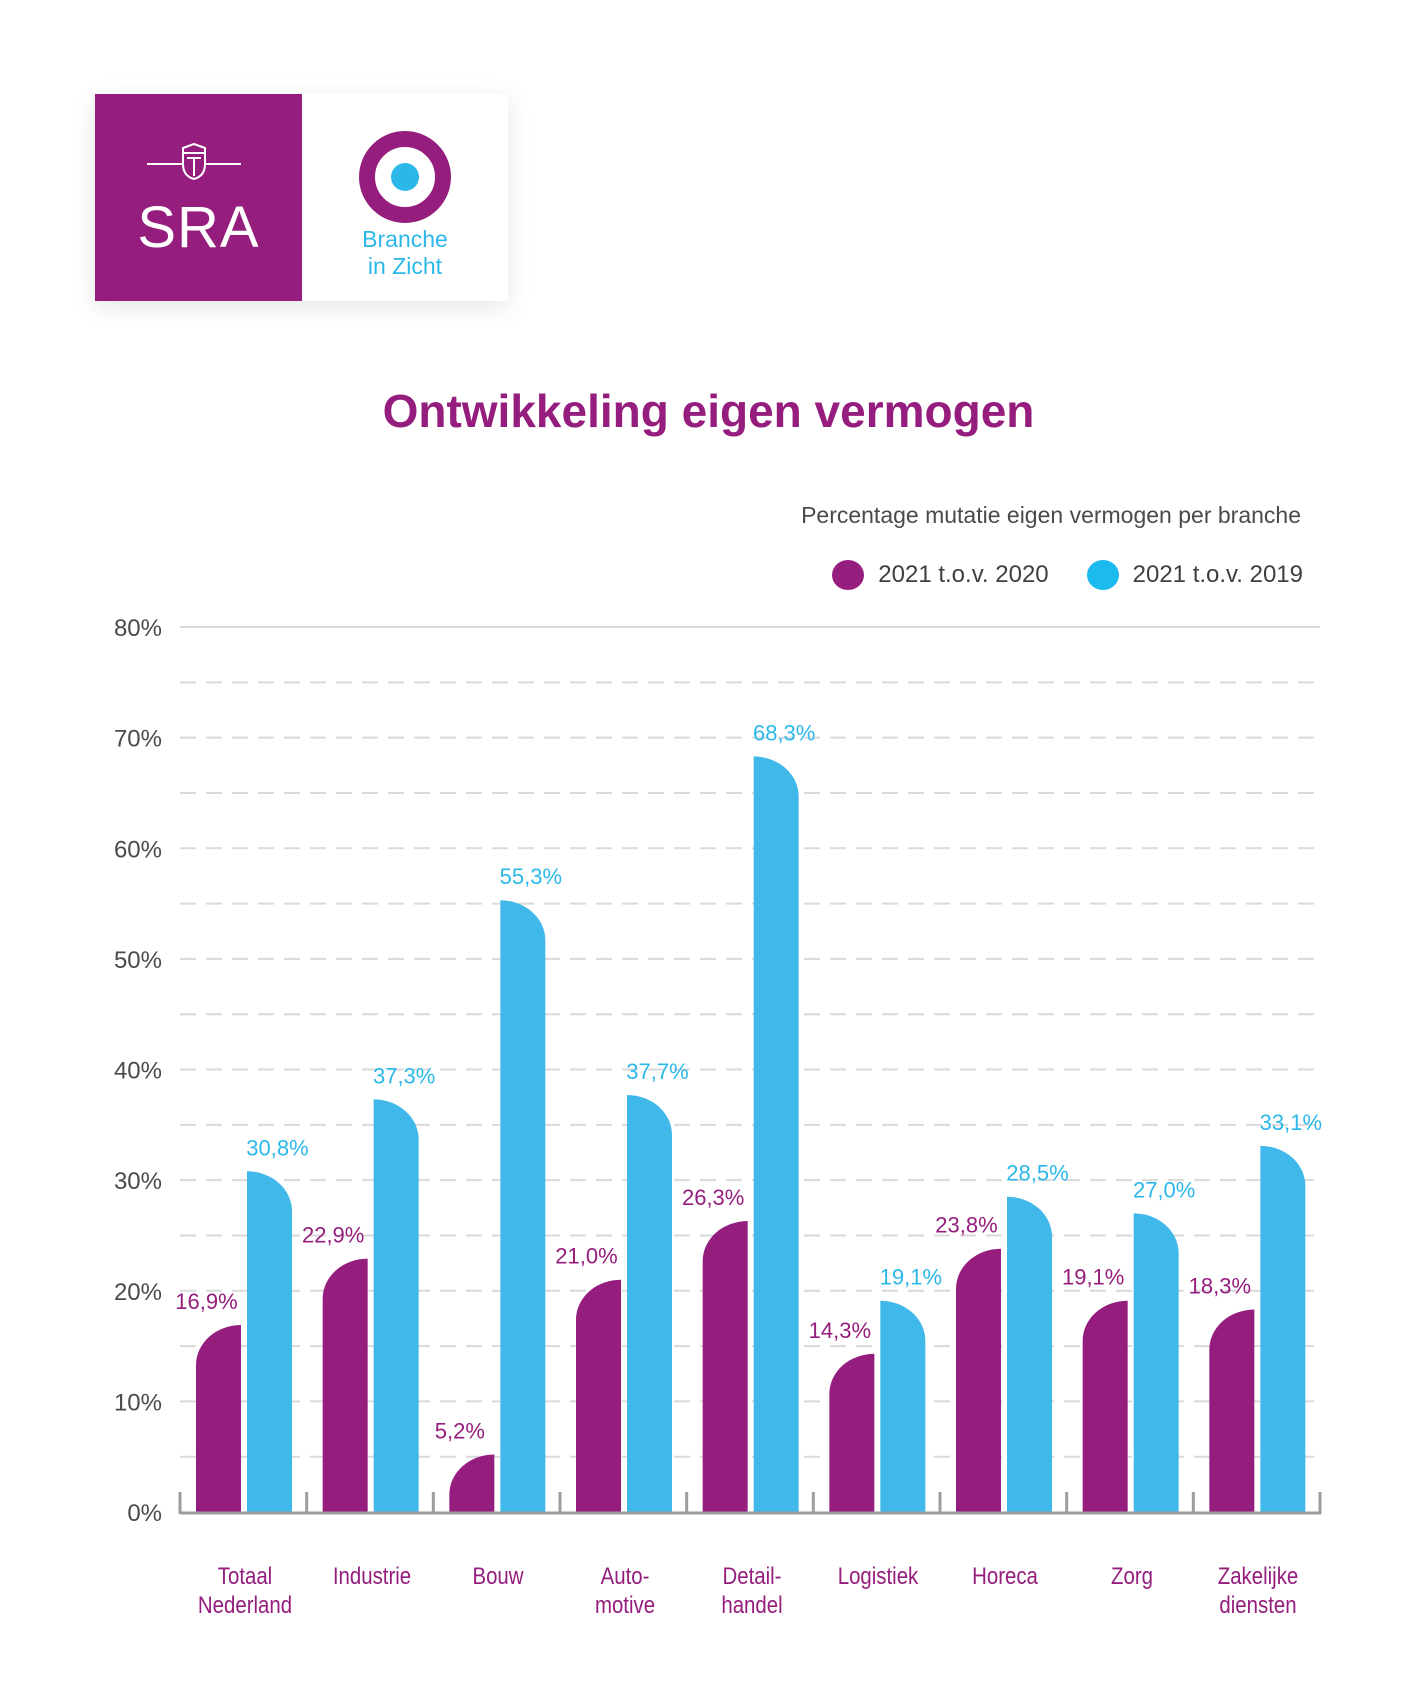 This screenshot has width=1417, height=1701. I want to click on sra-logo-text: SRA, so click(198, 227).